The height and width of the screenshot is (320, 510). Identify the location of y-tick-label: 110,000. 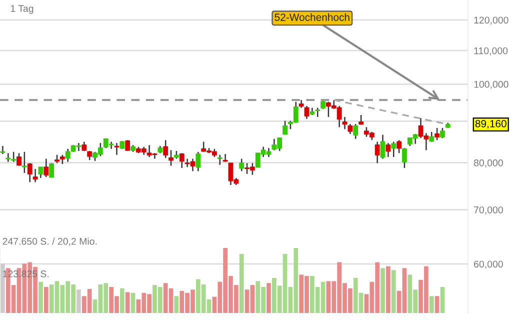
(491, 51).